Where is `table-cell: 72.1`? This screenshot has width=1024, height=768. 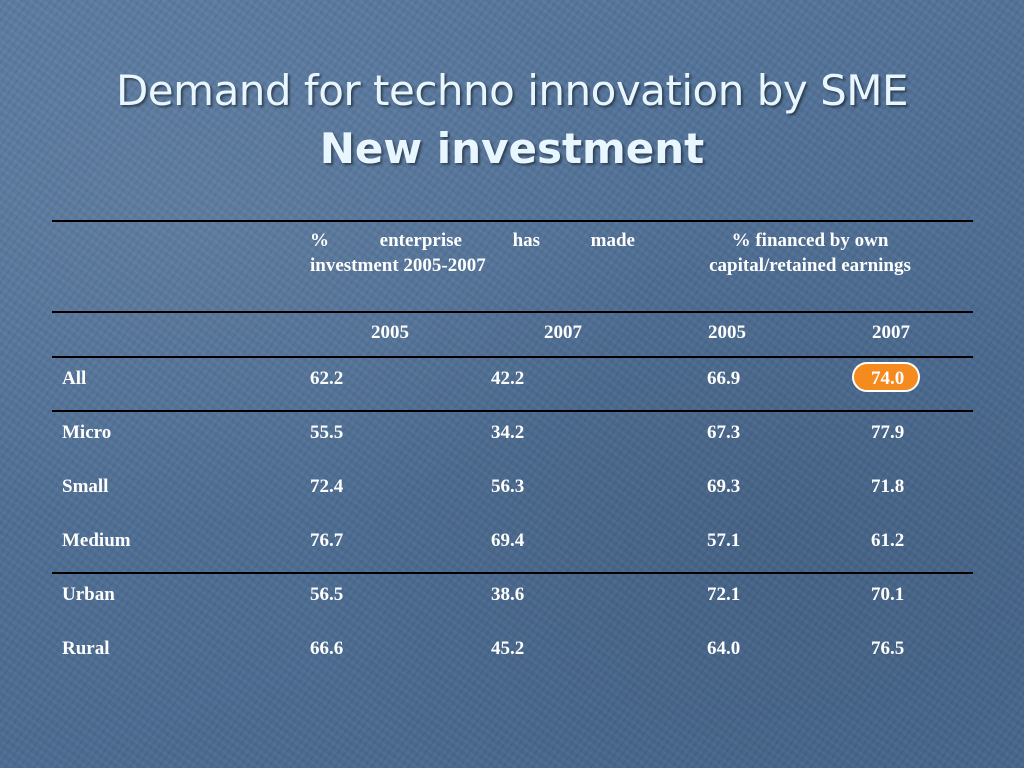
table-cell: 72.1 is located at coordinates (724, 594).